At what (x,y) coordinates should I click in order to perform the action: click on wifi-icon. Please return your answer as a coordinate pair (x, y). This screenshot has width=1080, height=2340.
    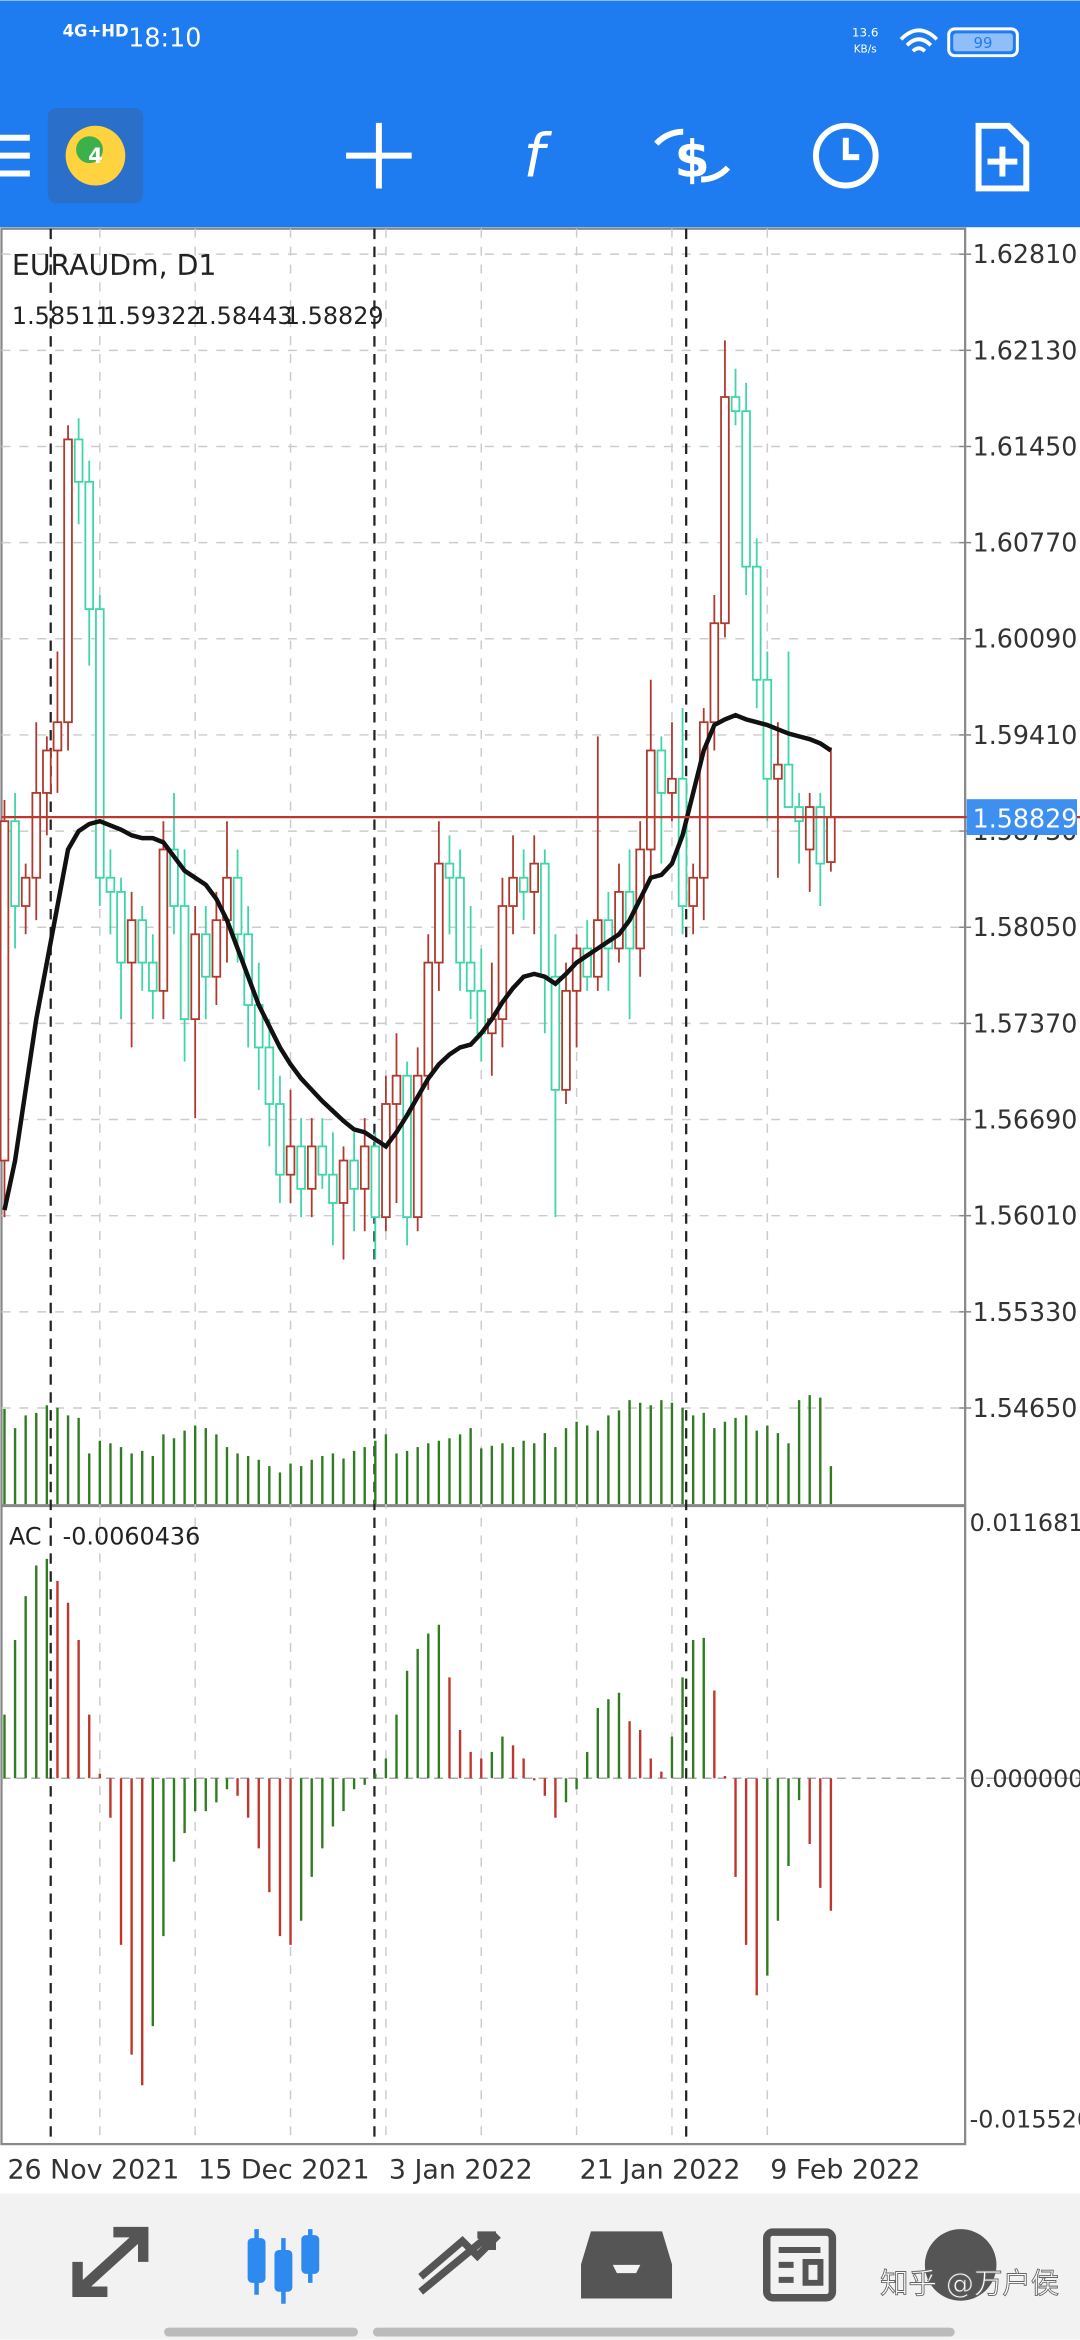
    Looking at the image, I should click on (919, 40).